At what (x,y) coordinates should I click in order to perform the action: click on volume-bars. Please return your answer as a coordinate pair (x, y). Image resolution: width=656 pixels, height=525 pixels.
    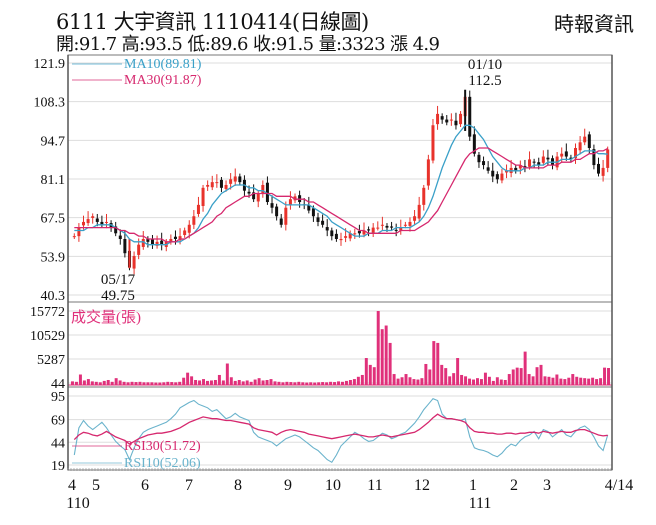
    Looking at the image, I should click on (340, 348).